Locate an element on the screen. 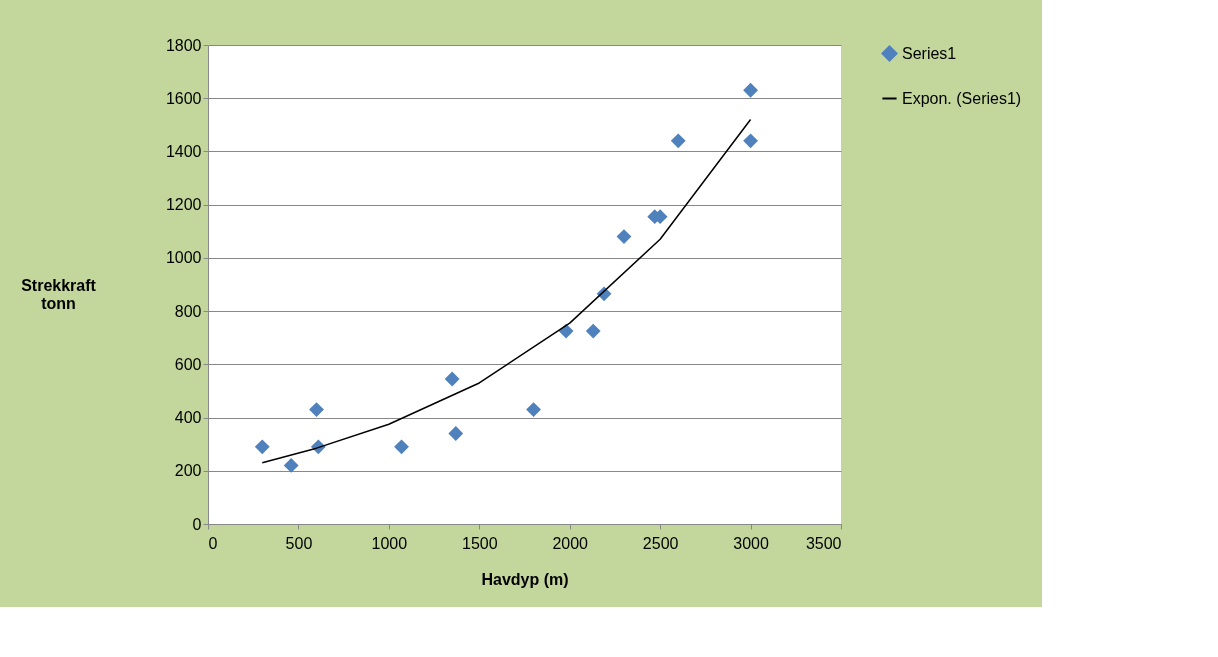 The height and width of the screenshot is (657, 1218). y-tick-label: 800 is located at coordinates (188, 311).